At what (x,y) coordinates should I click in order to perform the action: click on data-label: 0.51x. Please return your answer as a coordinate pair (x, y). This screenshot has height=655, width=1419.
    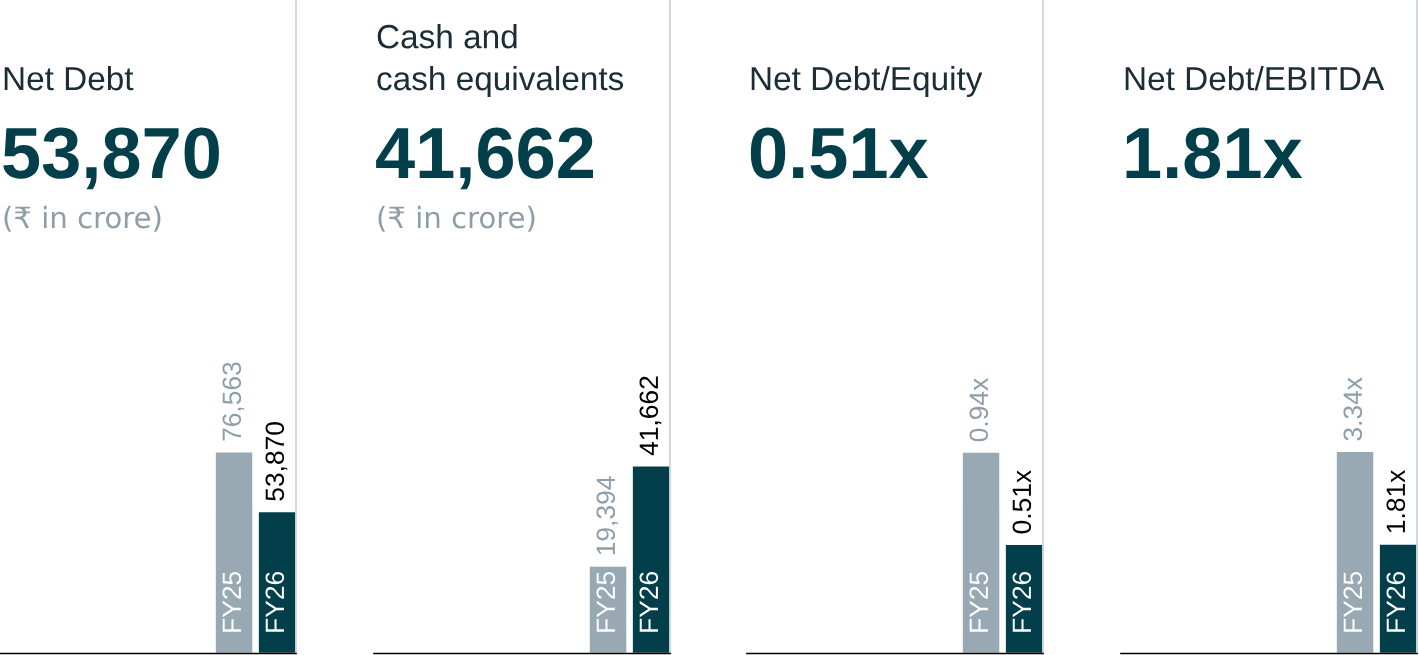
    Looking at the image, I should click on (1022, 502).